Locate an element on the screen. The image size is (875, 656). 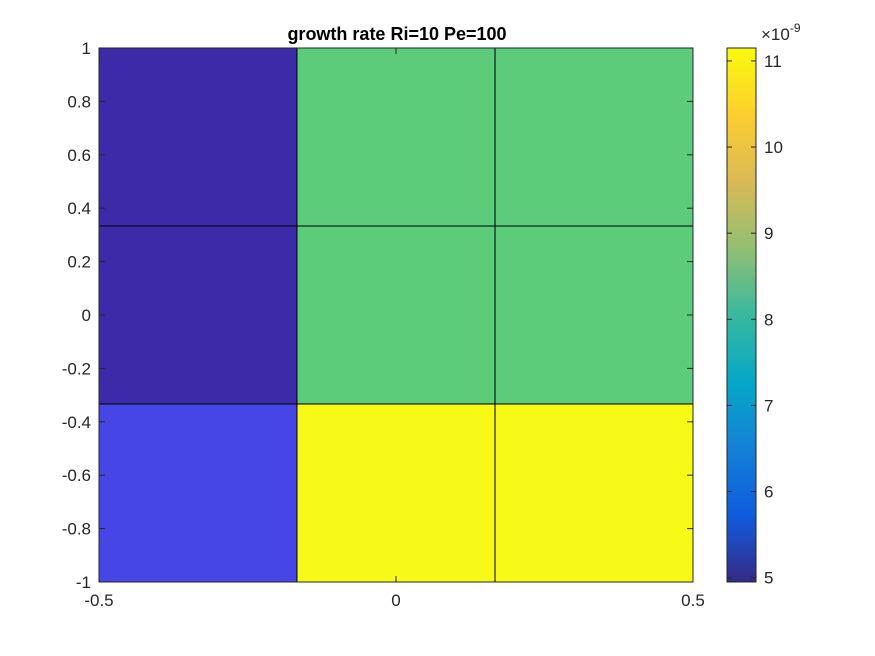
y-tick-label-0: 1 is located at coordinates (86, 48).